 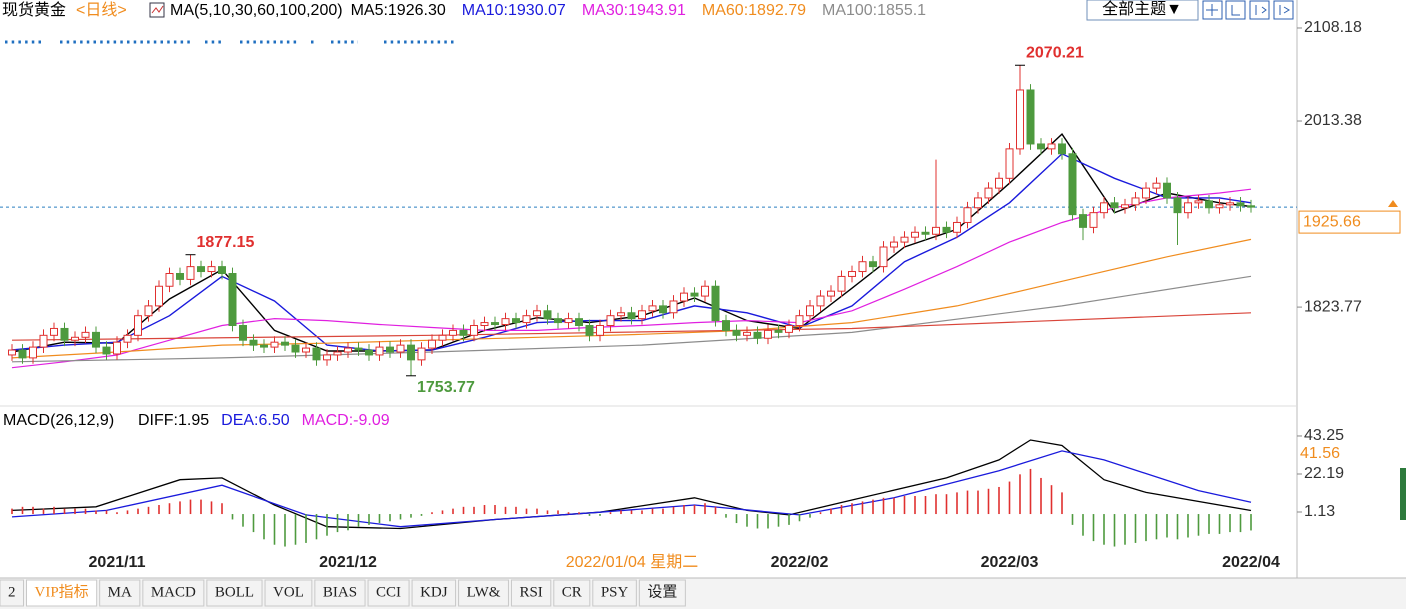 I want to click on legend-entry: MA100:1855.1, so click(x=874, y=10).